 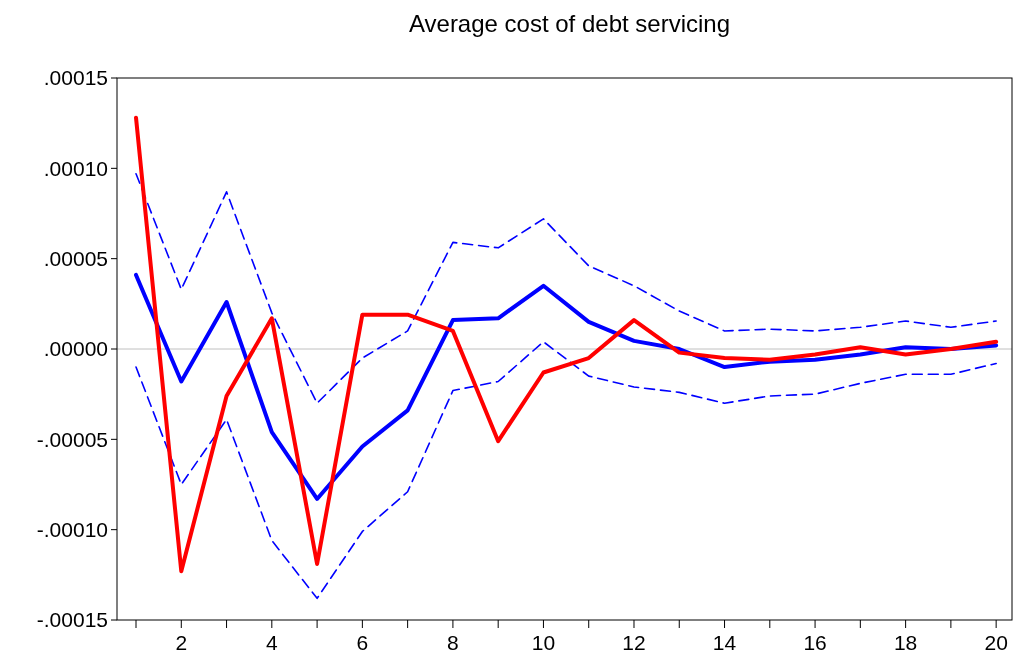 What do you see at coordinates (75, 259) in the screenshot?
I see `y-tick-label: .00005` at bounding box center [75, 259].